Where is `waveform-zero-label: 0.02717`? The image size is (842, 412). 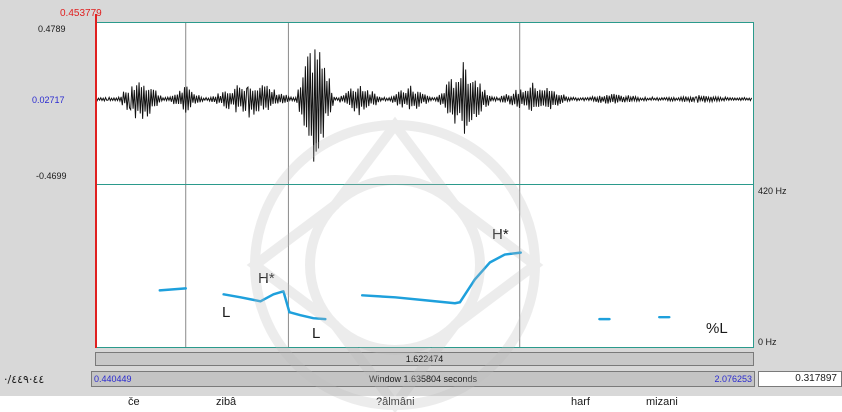
waveform-zero-label: 0.02717 is located at coordinates (48, 100).